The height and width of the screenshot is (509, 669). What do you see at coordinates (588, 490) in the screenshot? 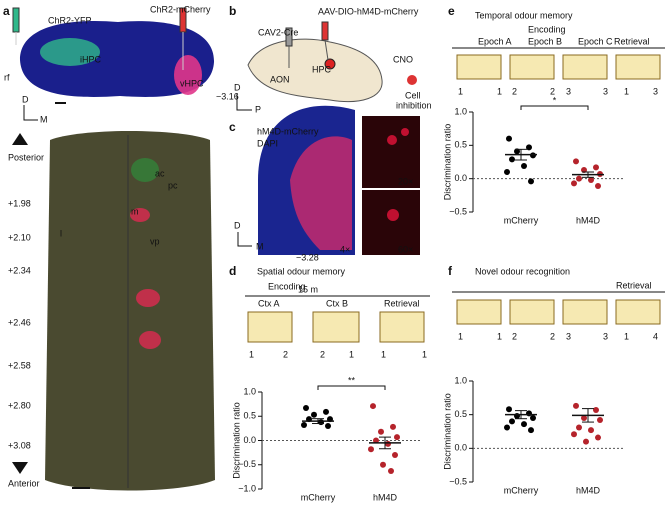
I see `x-tick-label: hM4D` at bounding box center [588, 490].